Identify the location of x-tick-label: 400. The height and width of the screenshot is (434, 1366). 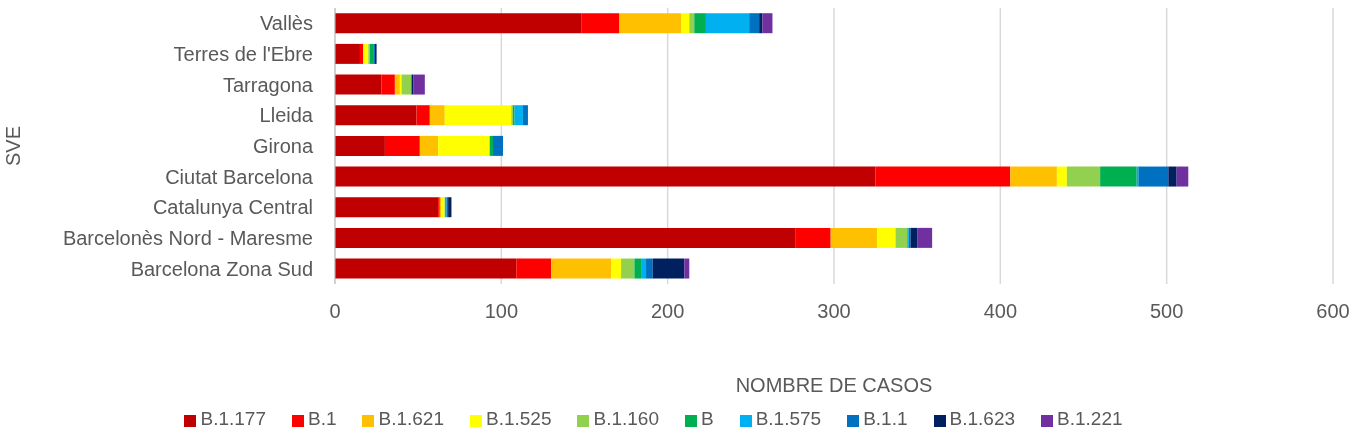
(1000, 311).